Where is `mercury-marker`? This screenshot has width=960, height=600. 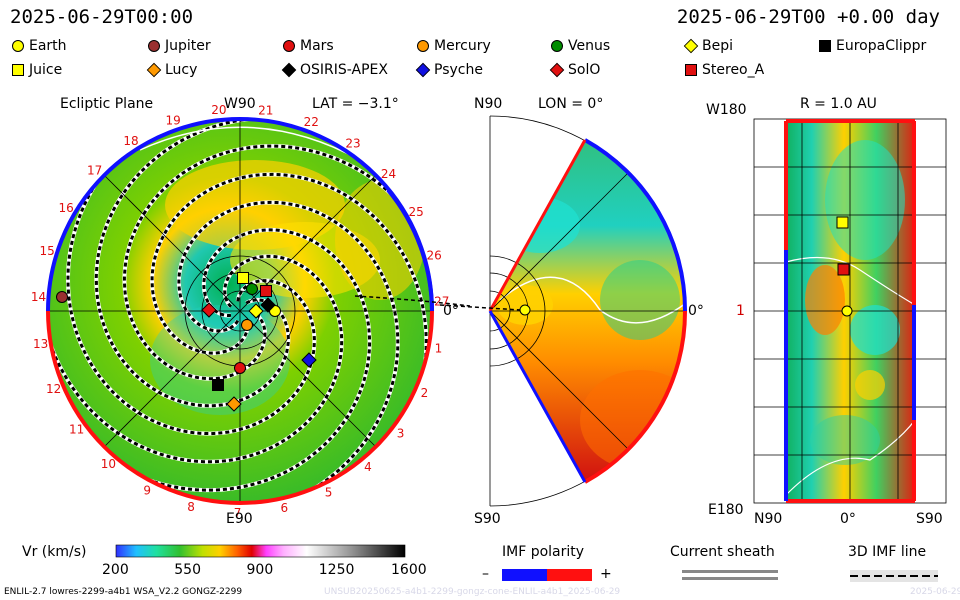 mercury-marker is located at coordinates (247, 325).